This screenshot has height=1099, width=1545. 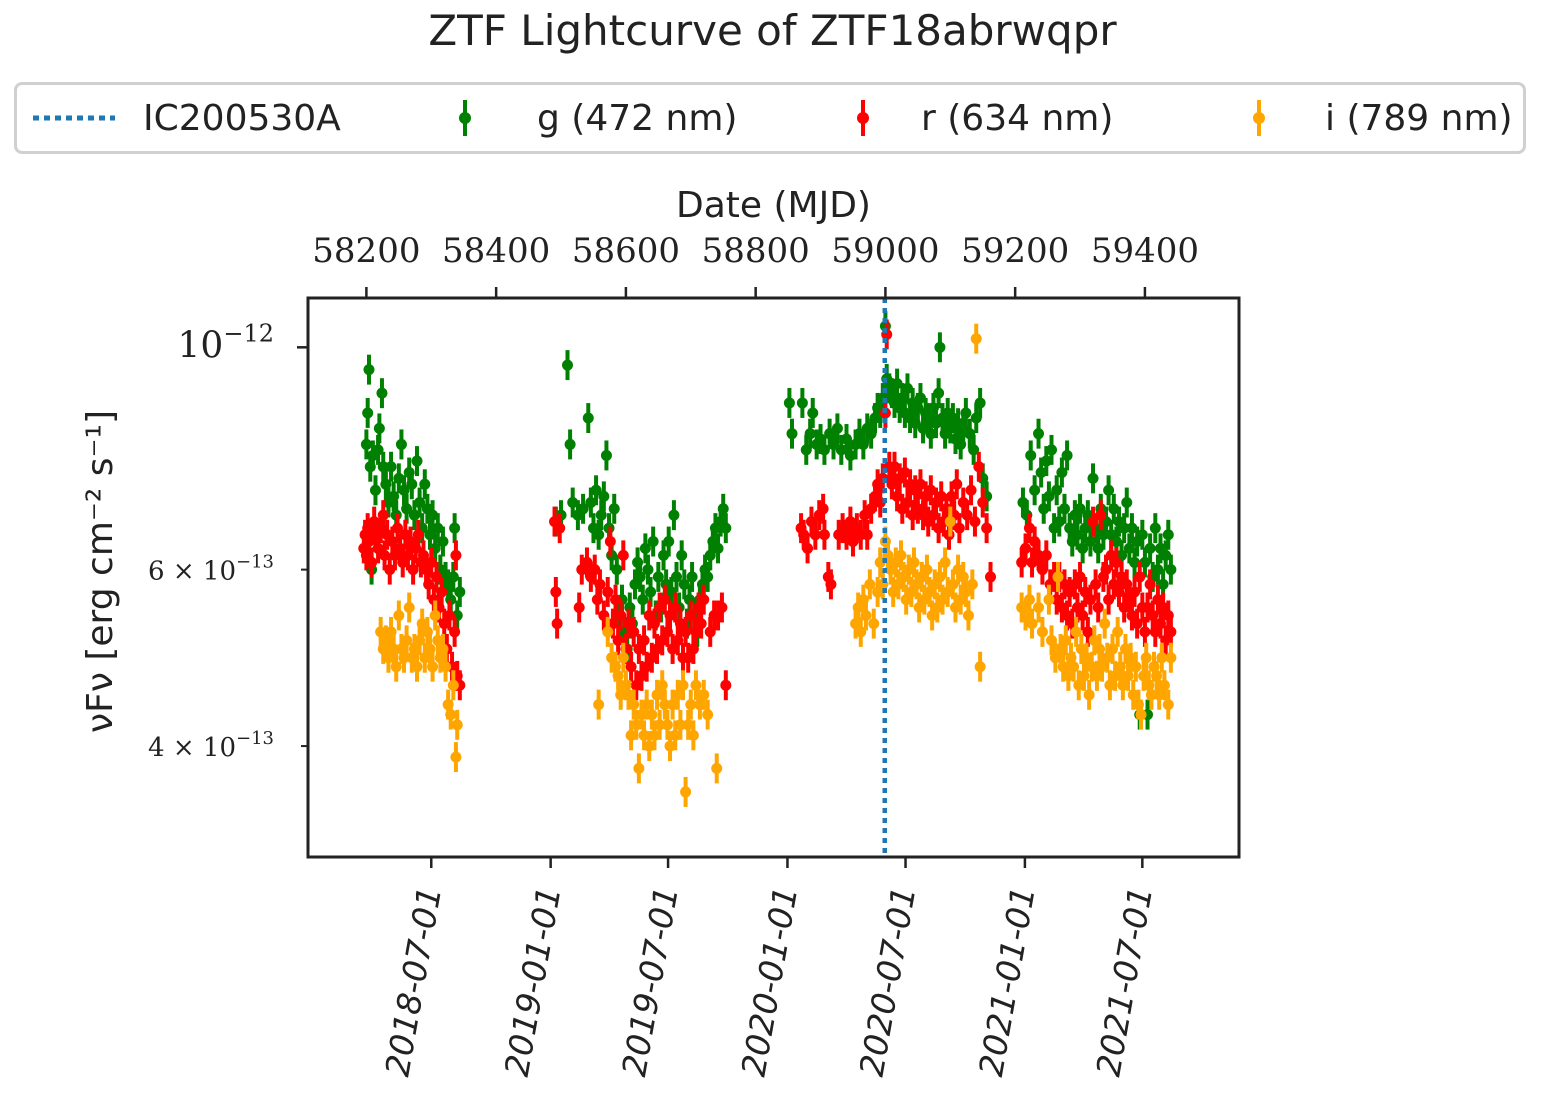 I want to click on bottom-tick-label: 2021-07-01, so click(x=1125, y=982).